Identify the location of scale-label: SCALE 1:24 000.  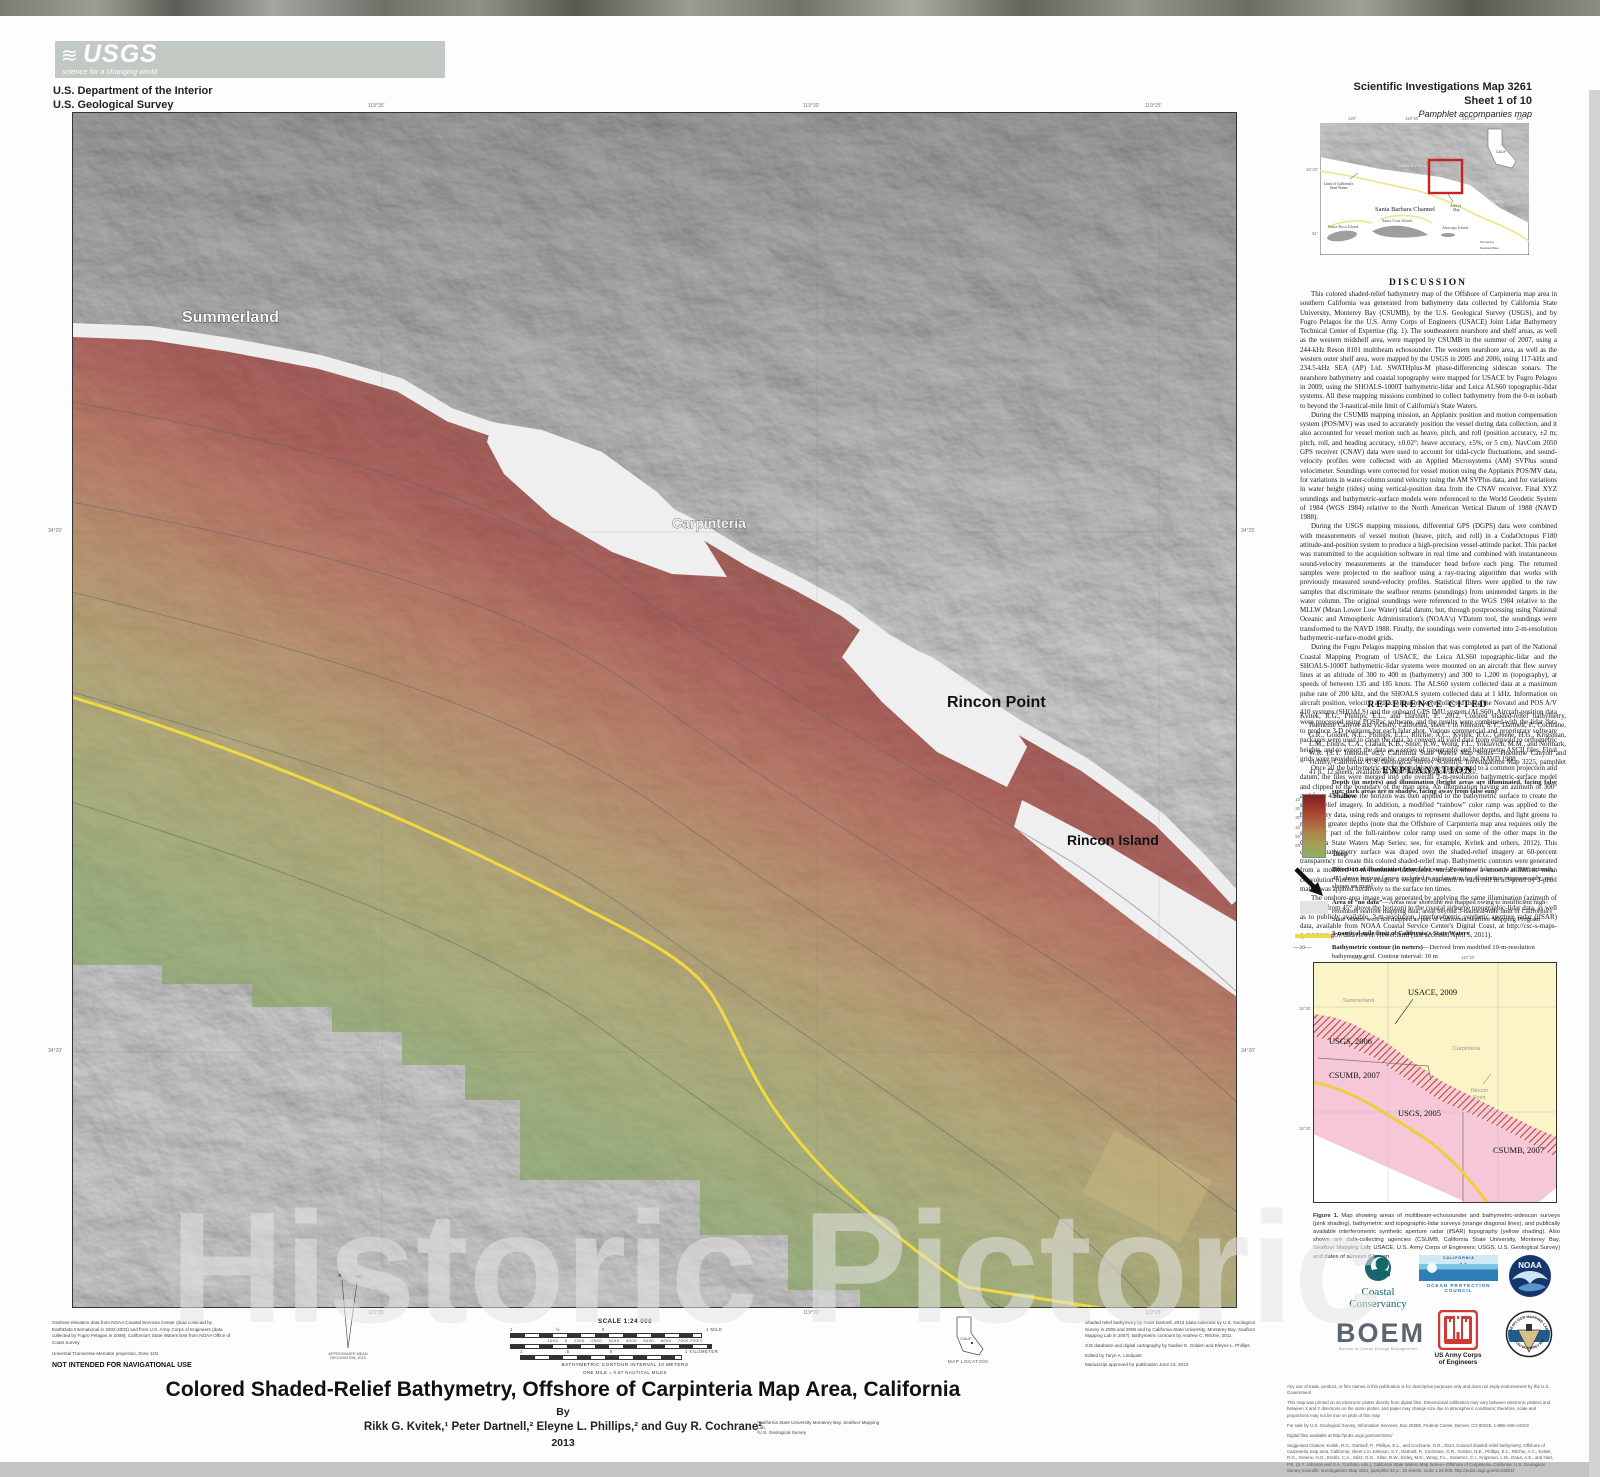
(625, 1321).